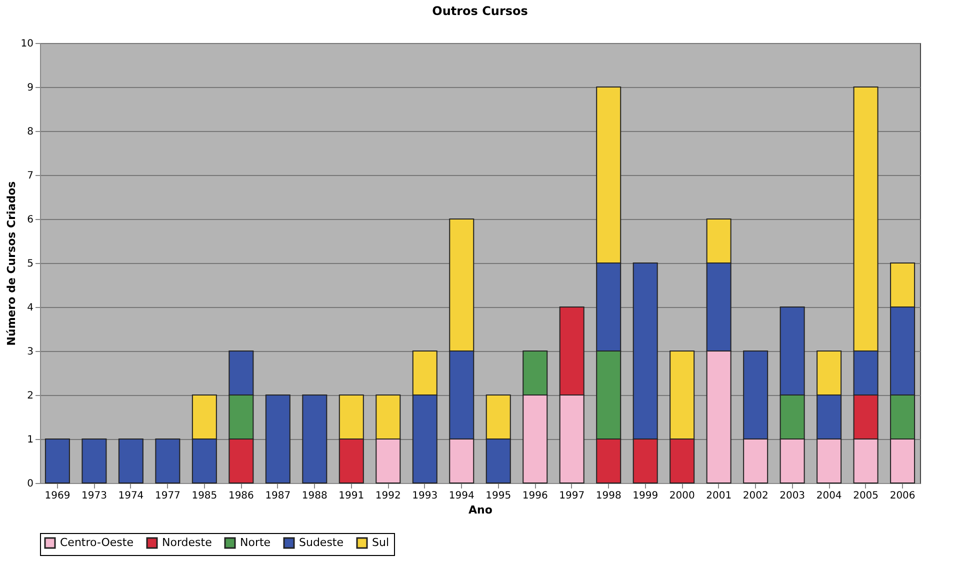  Describe the element at coordinates (609, 496) in the screenshot. I see `x-tick-label: 1998` at that location.